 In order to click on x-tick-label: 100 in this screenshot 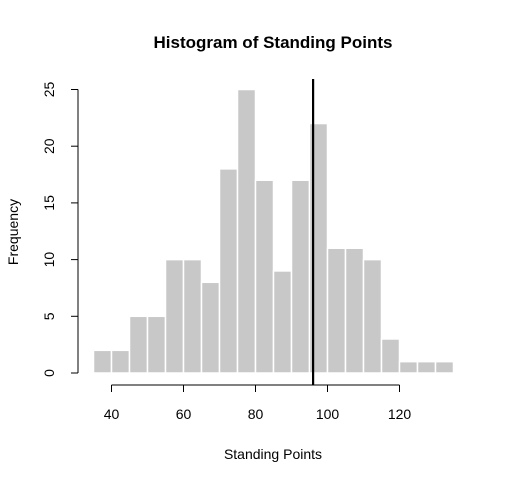, I will do `click(328, 414)`.